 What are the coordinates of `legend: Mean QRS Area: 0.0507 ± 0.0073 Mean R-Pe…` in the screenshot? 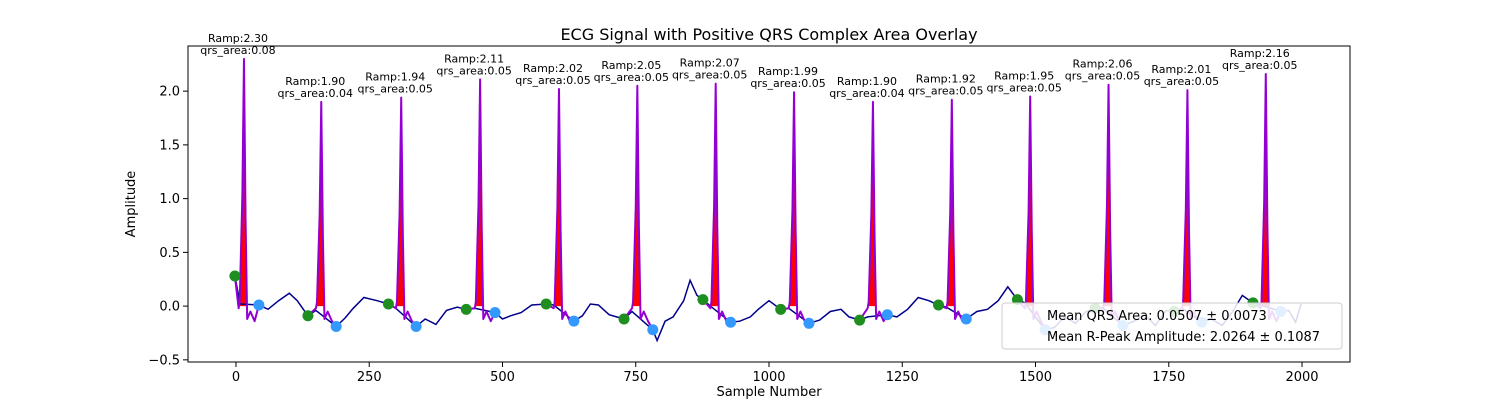 It's located at (1172, 326).